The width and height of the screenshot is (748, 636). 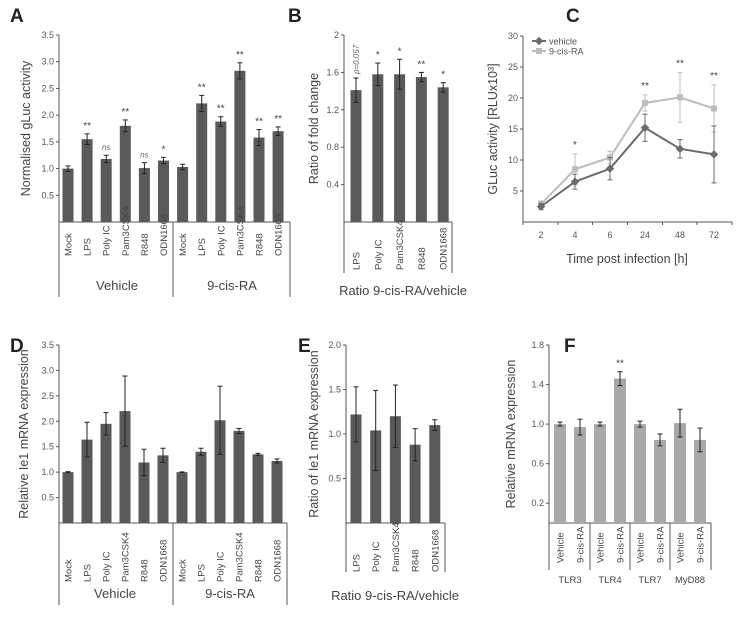 I want to click on x-tick-label: 24, so click(x=645, y=235).